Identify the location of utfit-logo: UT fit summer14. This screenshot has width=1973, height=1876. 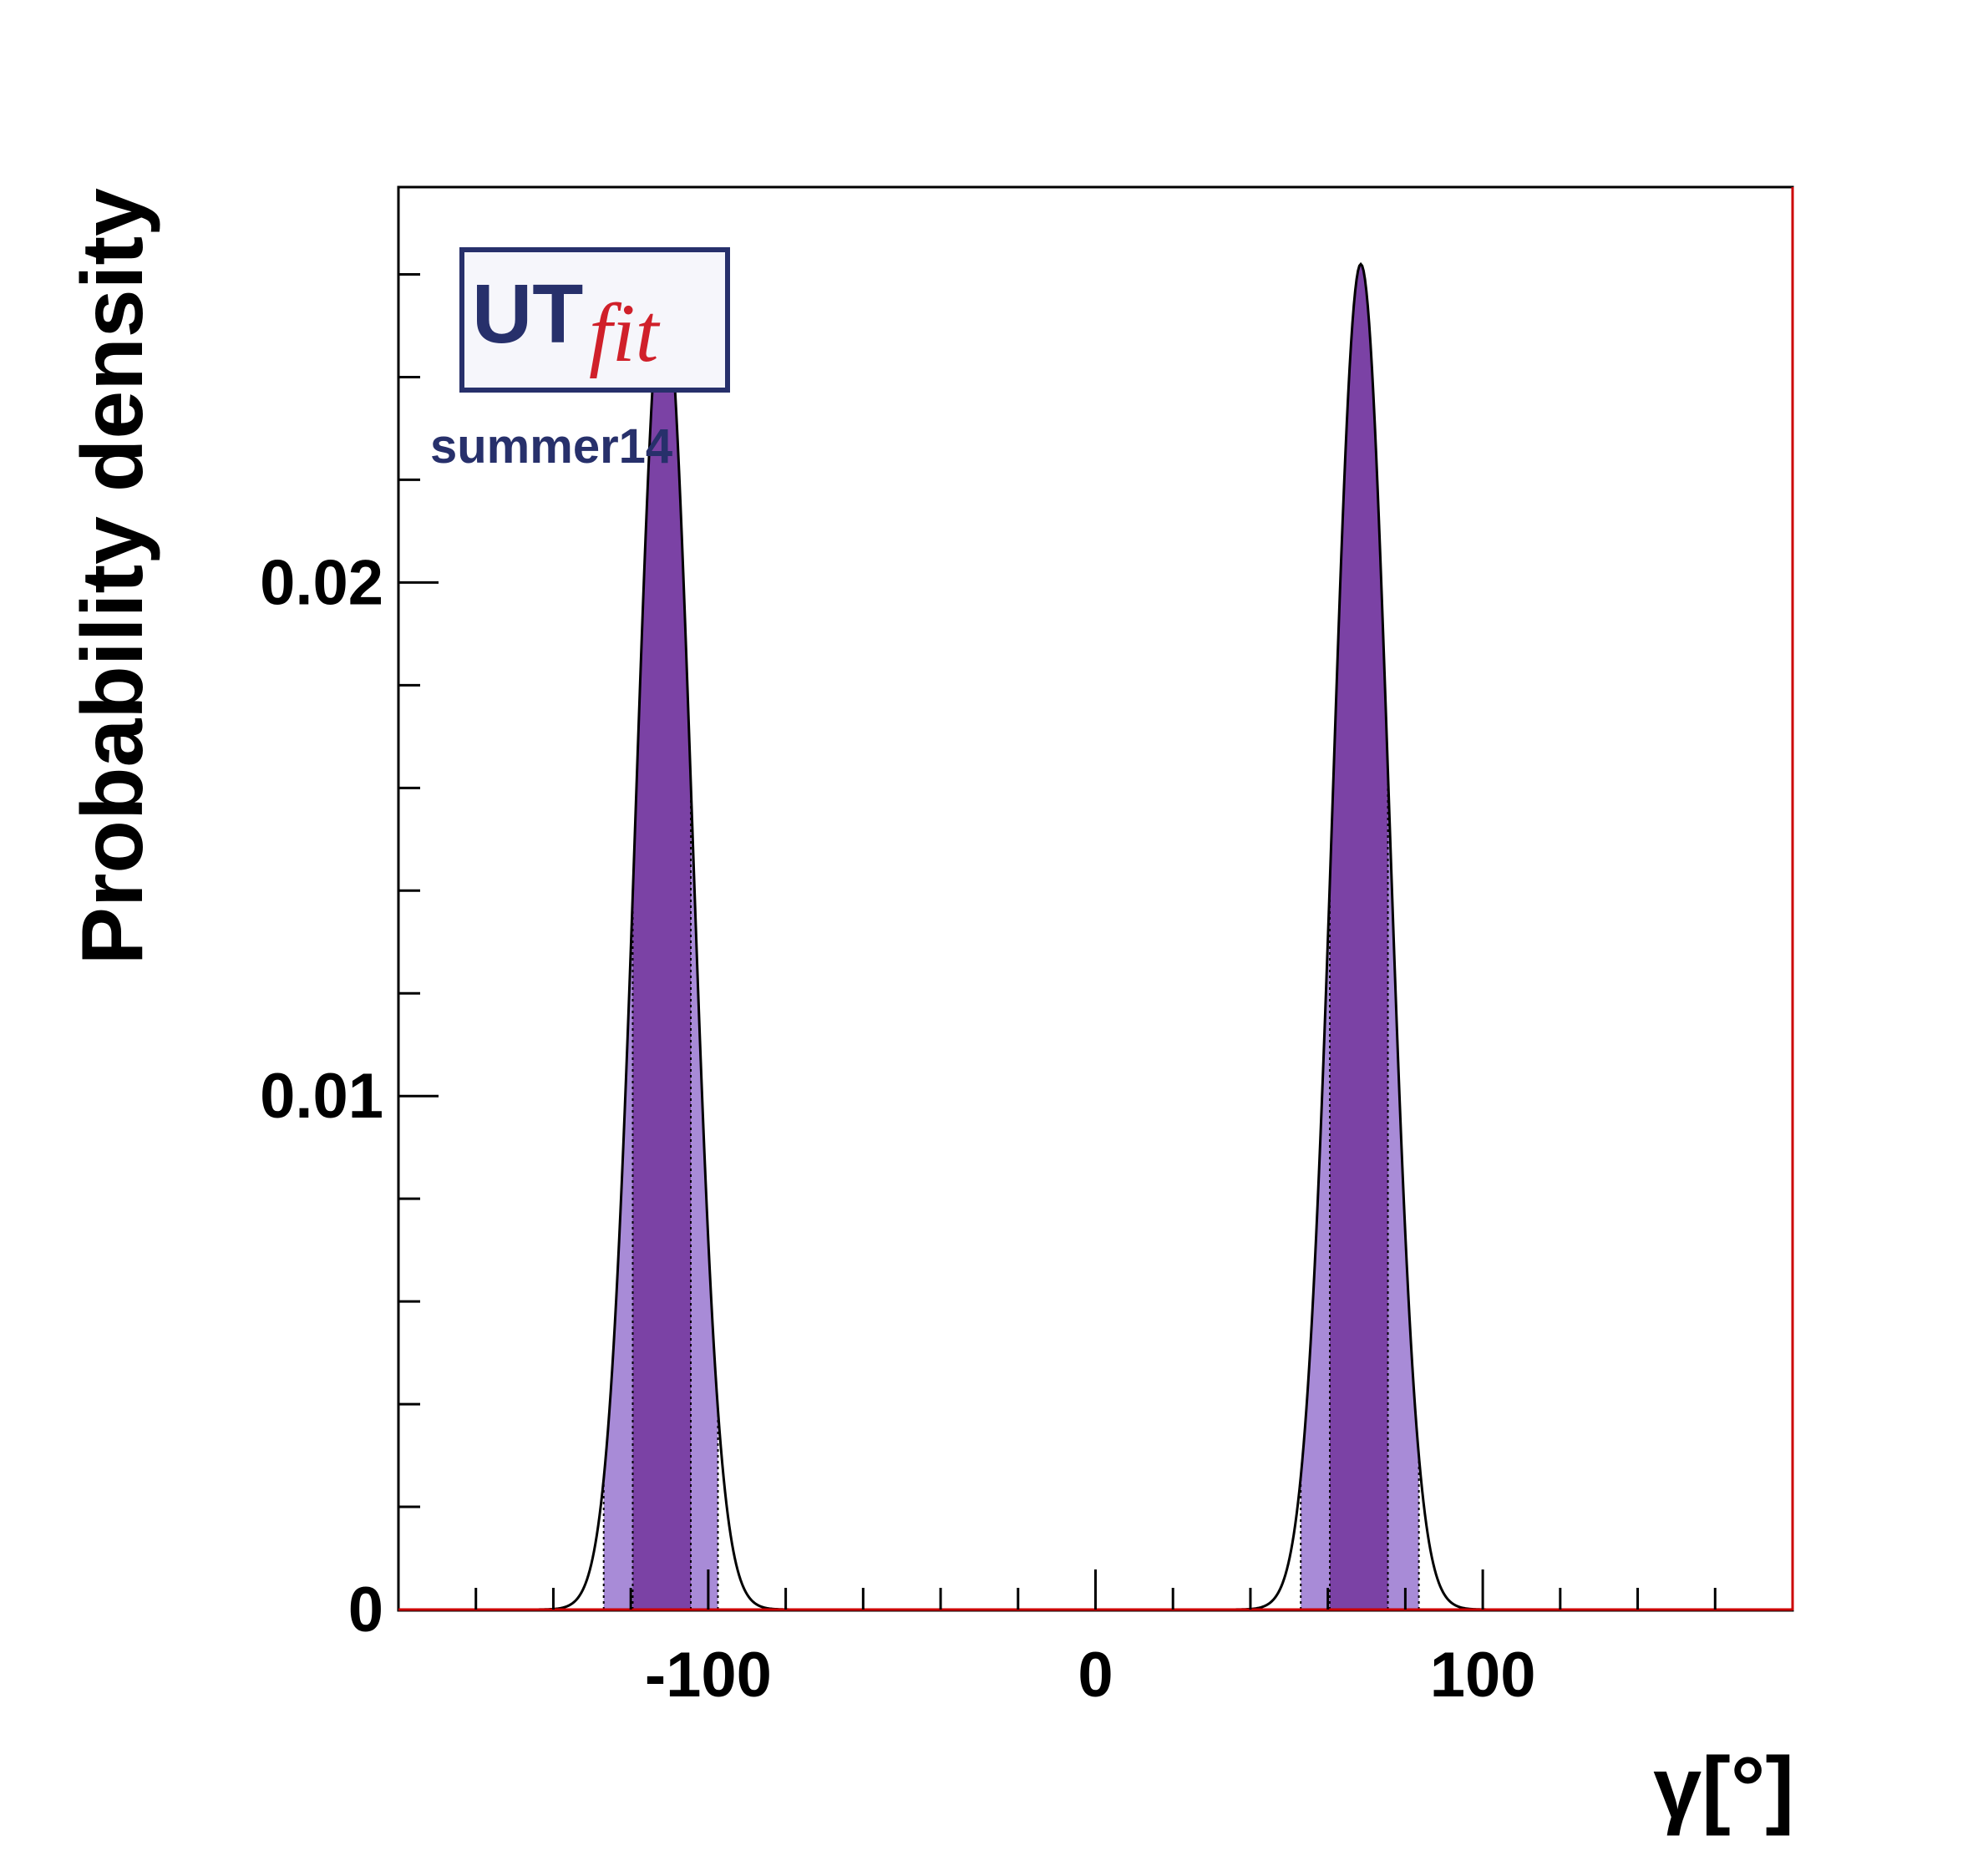
(580, 360).